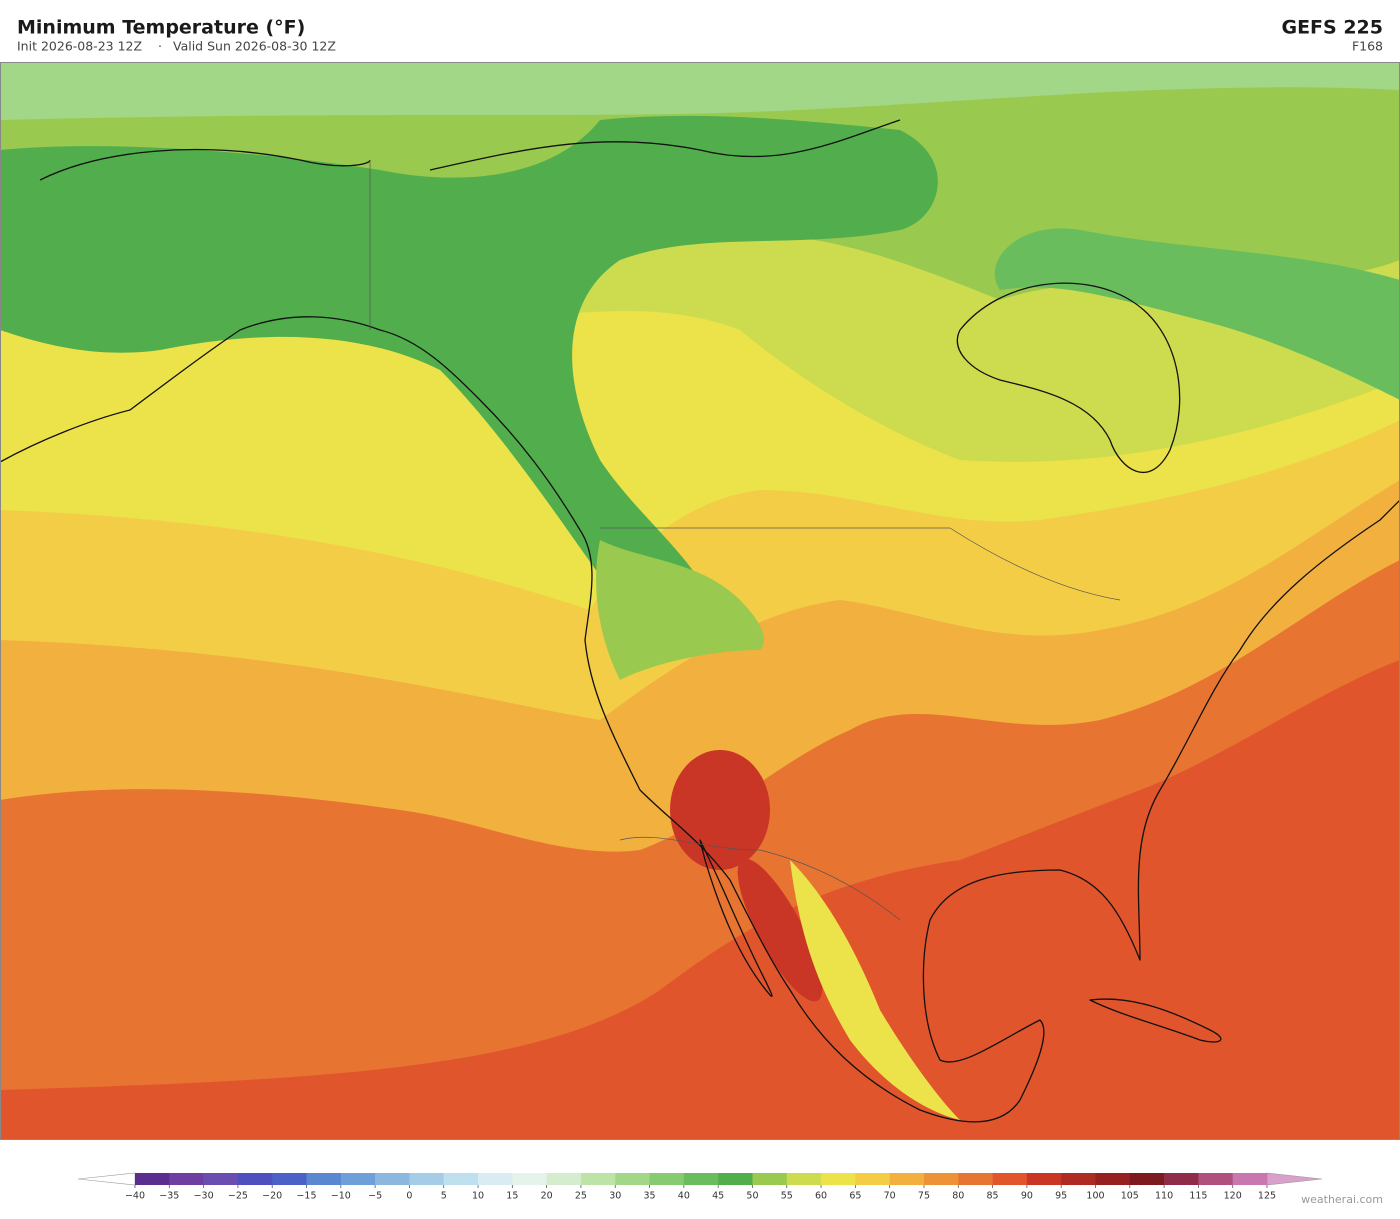 This screenshot has height=1219, width=1400. Describe the element at coordinates (135, 1196) in the screenshot. I see `colorbar-tick-label: −40` at that location.